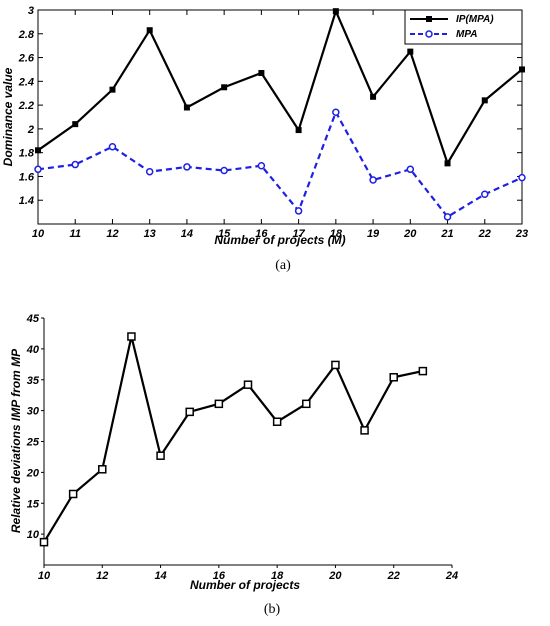  I want to click on x-tick-label: 23, so click(521, 234).